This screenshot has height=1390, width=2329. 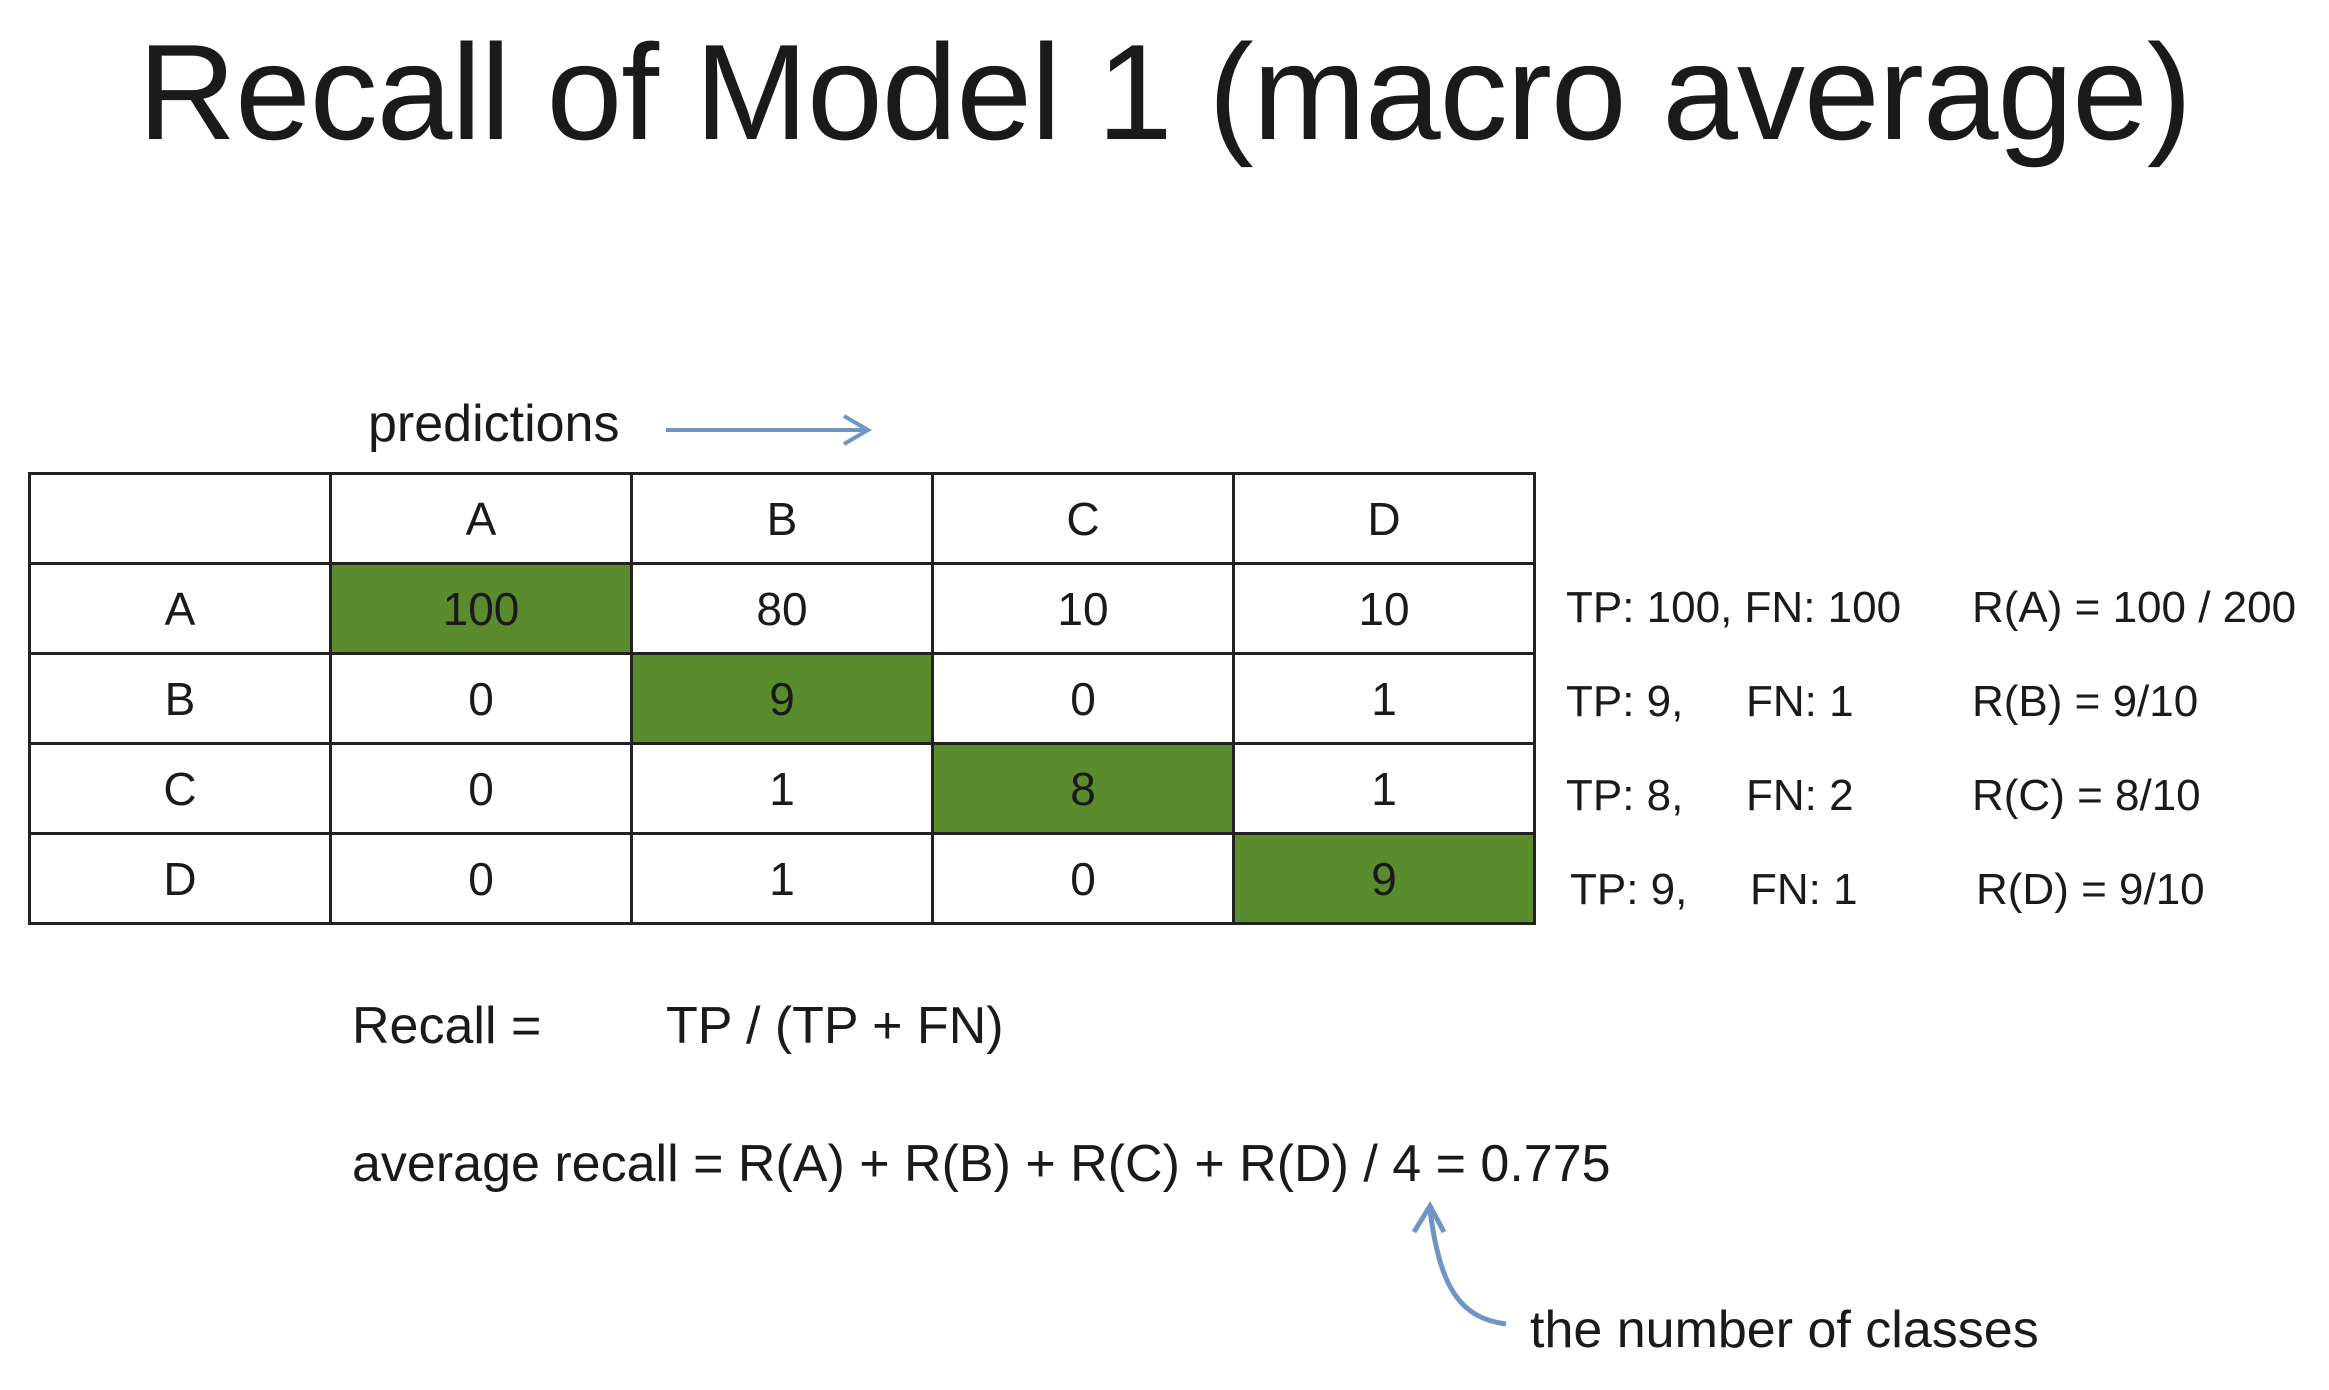 I want to click on diagonal-cell: 100, so click(x=481, y=608).